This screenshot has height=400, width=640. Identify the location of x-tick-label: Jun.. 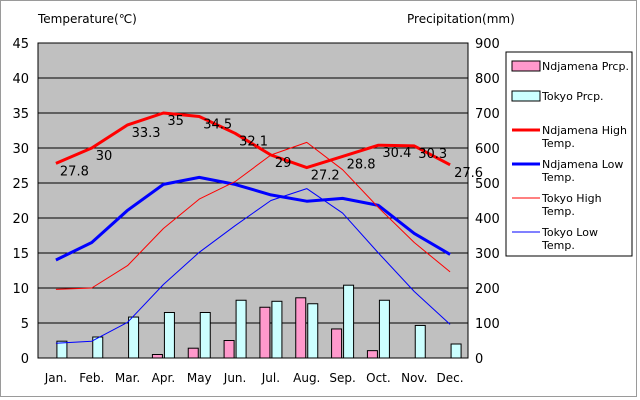
(235, 378).